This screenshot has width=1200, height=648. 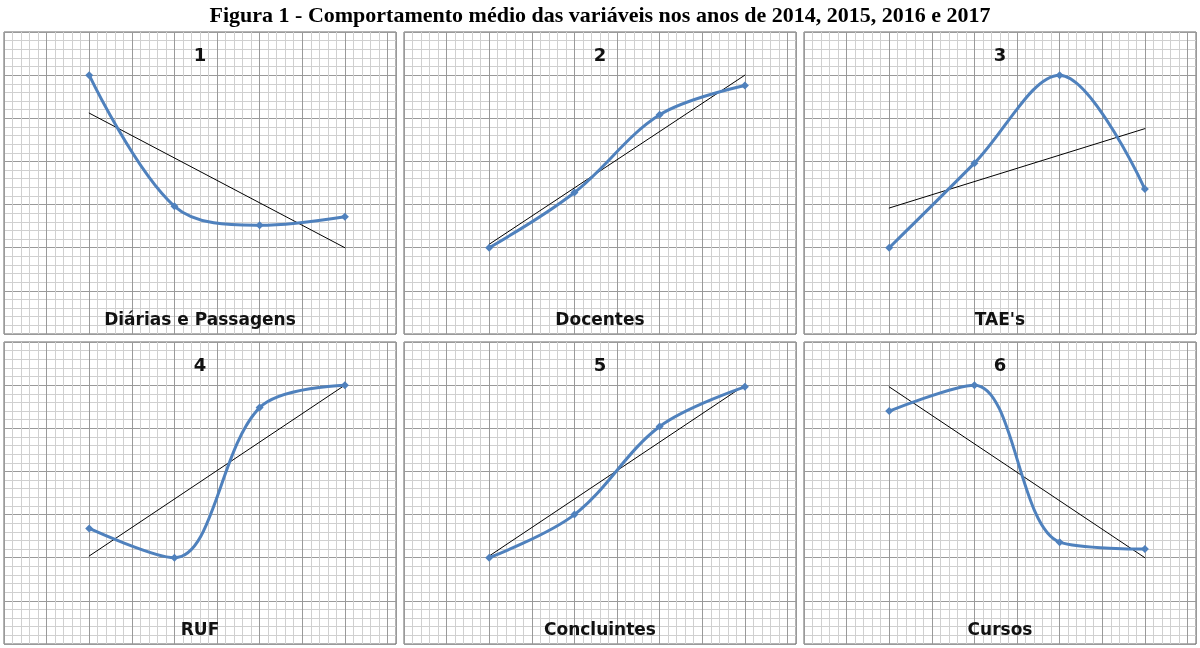 What do you see at coordinates (200, 628) in the screenshot?
I see `x-axis-title: RUF` at bounding box center [200, 628].